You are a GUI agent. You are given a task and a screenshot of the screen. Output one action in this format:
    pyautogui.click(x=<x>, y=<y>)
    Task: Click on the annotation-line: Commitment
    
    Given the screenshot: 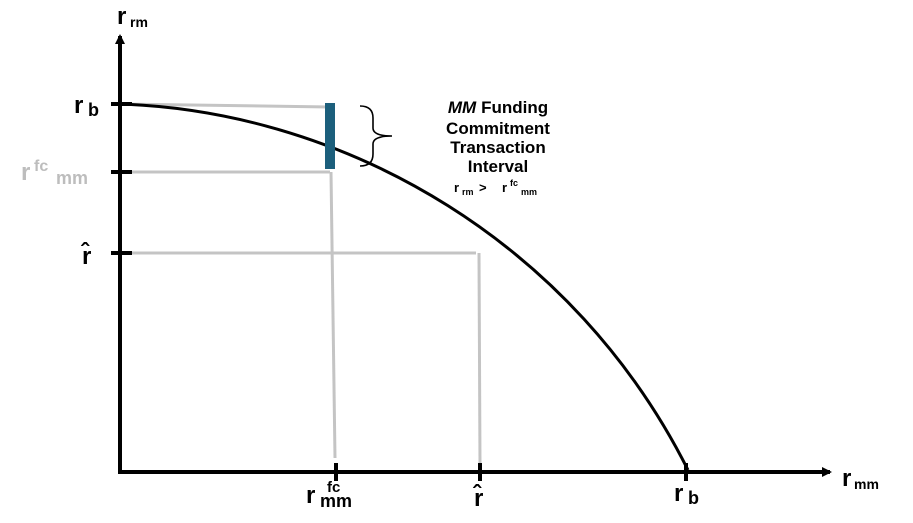 What is the action you would take?
    pyautogui.click(x=498, y=128)
    